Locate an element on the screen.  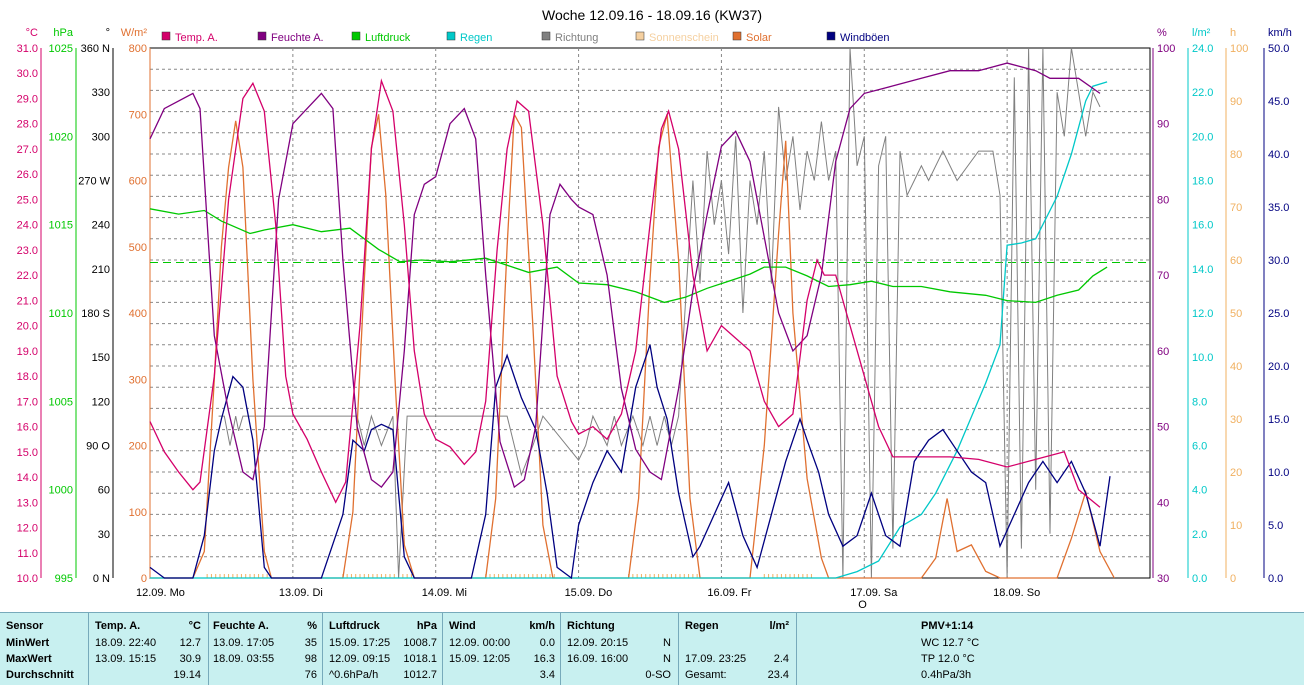
y-tick-rain: 0.0 is located at coordinates (1199, 579).